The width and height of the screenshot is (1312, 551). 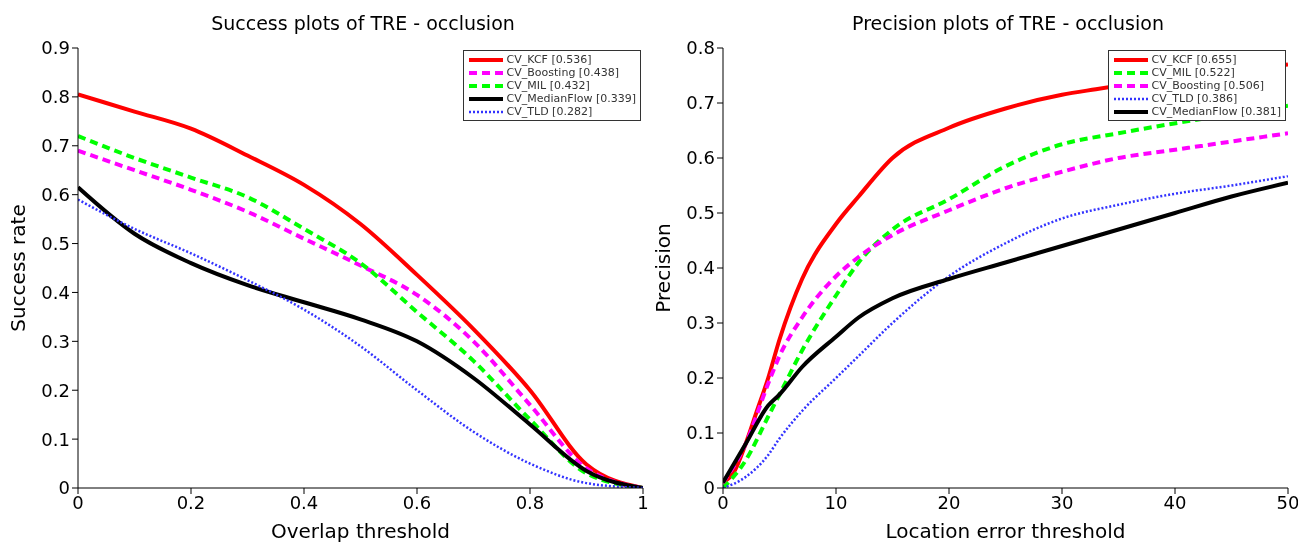 I want to click on legend-label: CV_MedianFlow [0.381], so click(x=1216, y=111).